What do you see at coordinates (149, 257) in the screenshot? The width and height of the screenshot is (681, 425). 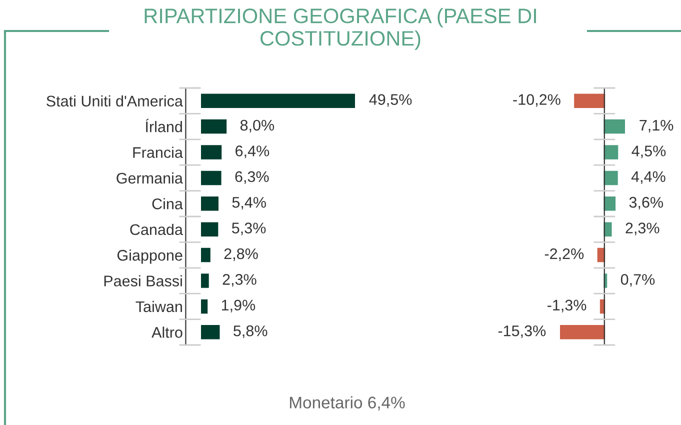 I see `y-tick-label: Giappone` at bounding box center [149, 257].